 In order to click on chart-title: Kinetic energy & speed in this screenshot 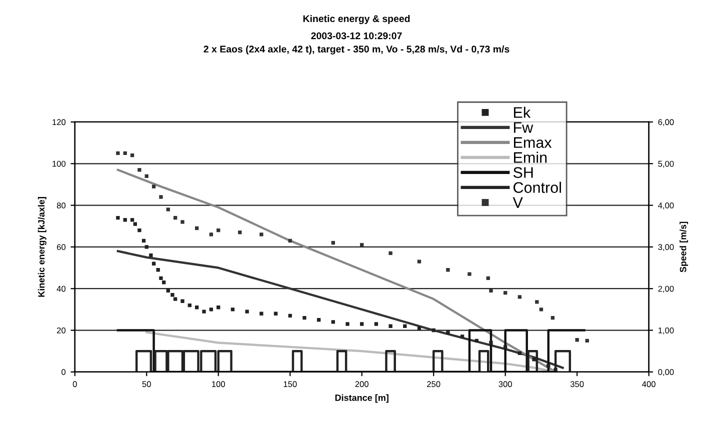, I will do `click(356, 19)`.